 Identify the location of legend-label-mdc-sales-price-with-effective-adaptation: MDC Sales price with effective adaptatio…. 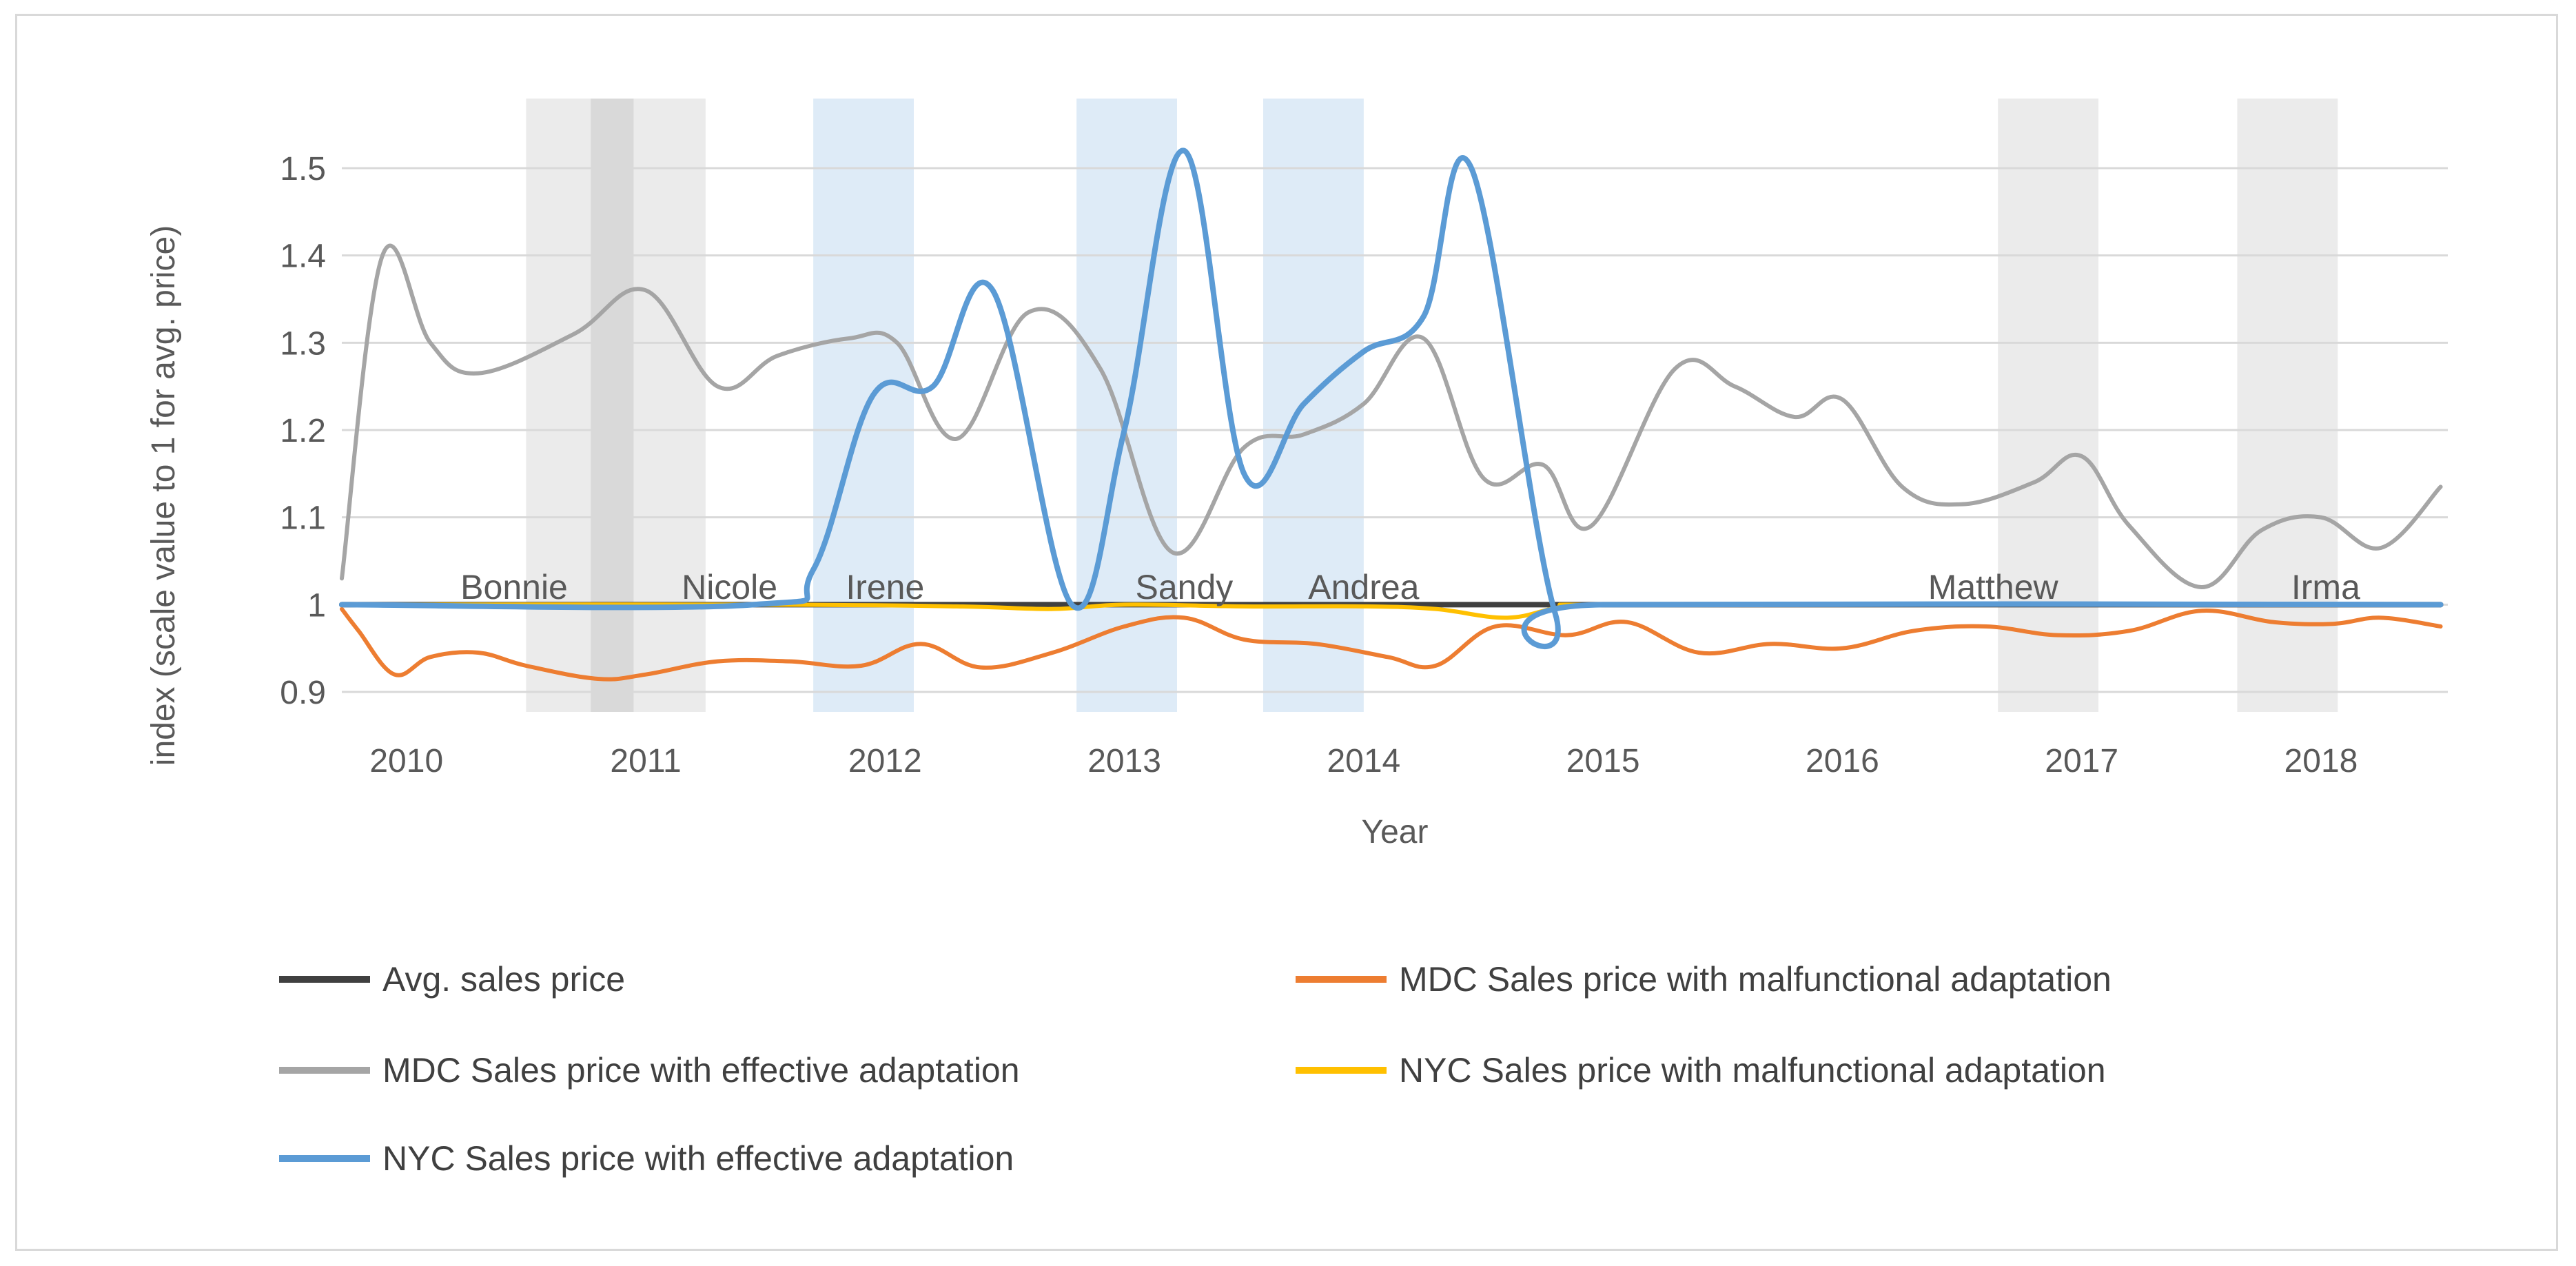
(701, 1070).